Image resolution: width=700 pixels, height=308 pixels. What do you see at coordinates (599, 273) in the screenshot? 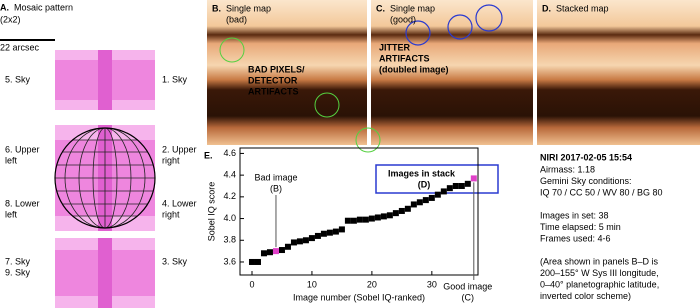
I see `info-line: 200–155° W Sys III longitude,` at bounding box center [599, 273].